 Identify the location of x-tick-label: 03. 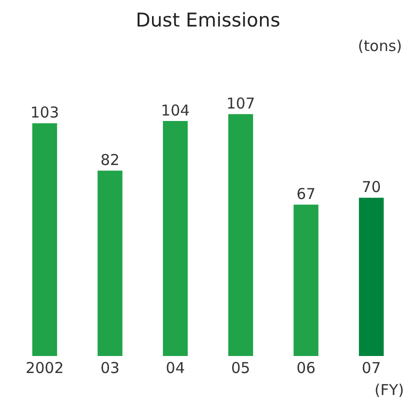
(110, 367).